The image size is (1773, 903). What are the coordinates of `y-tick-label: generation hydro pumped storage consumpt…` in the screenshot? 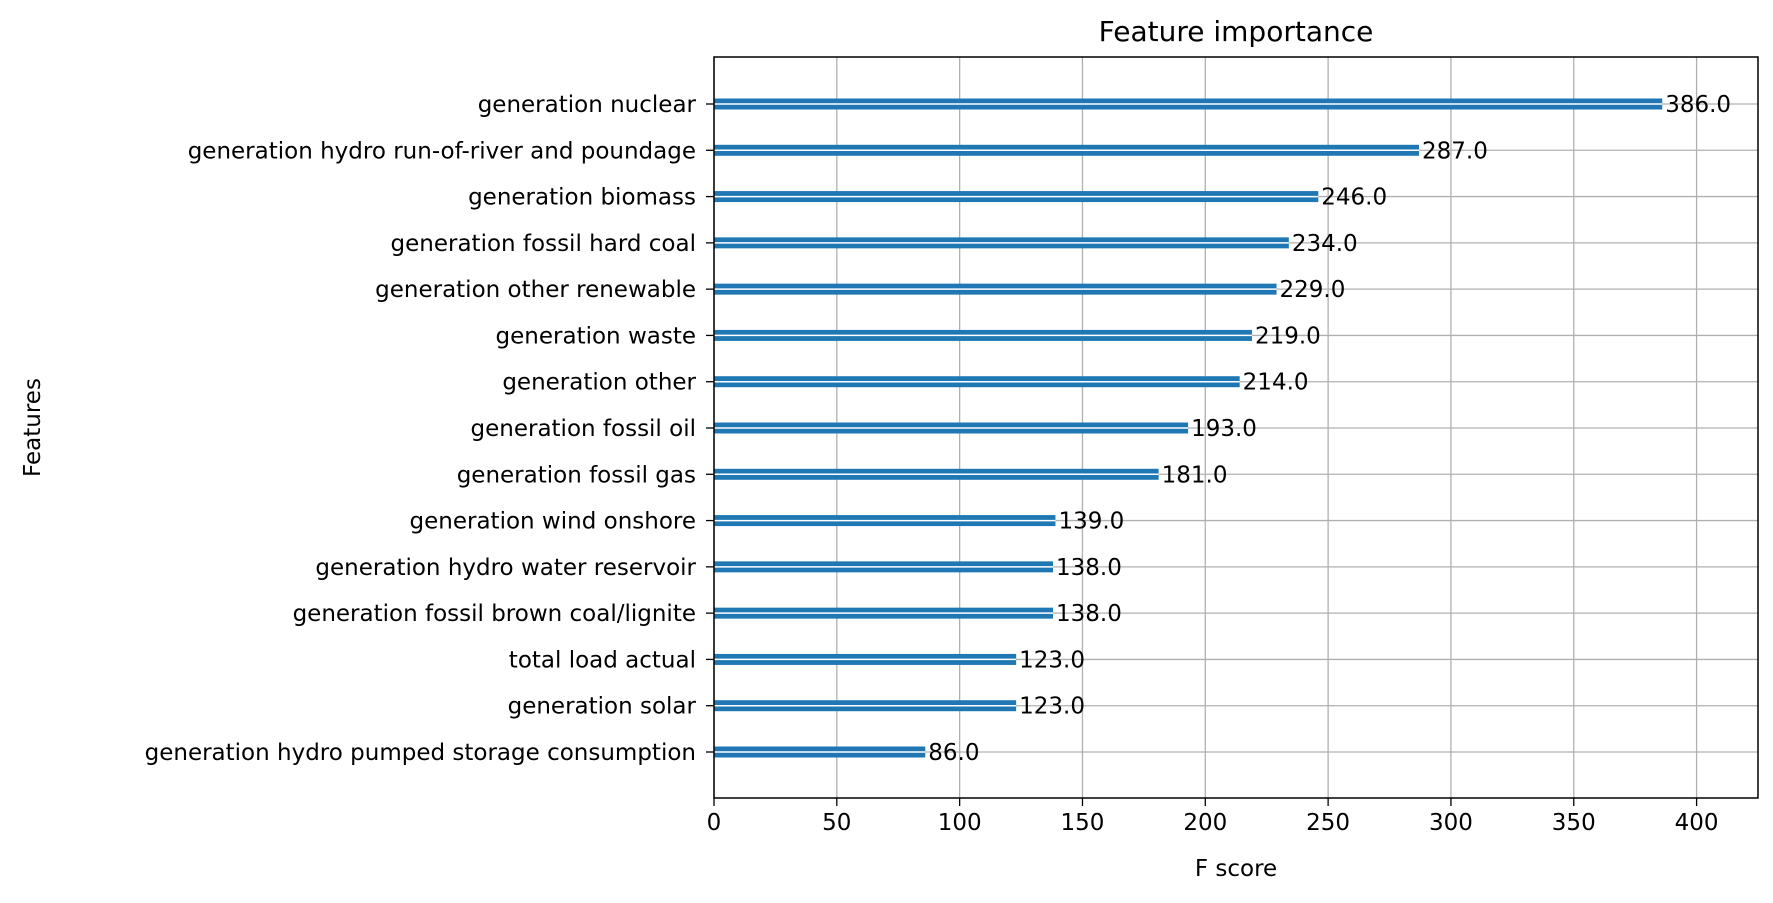 It's located at (420, 753).